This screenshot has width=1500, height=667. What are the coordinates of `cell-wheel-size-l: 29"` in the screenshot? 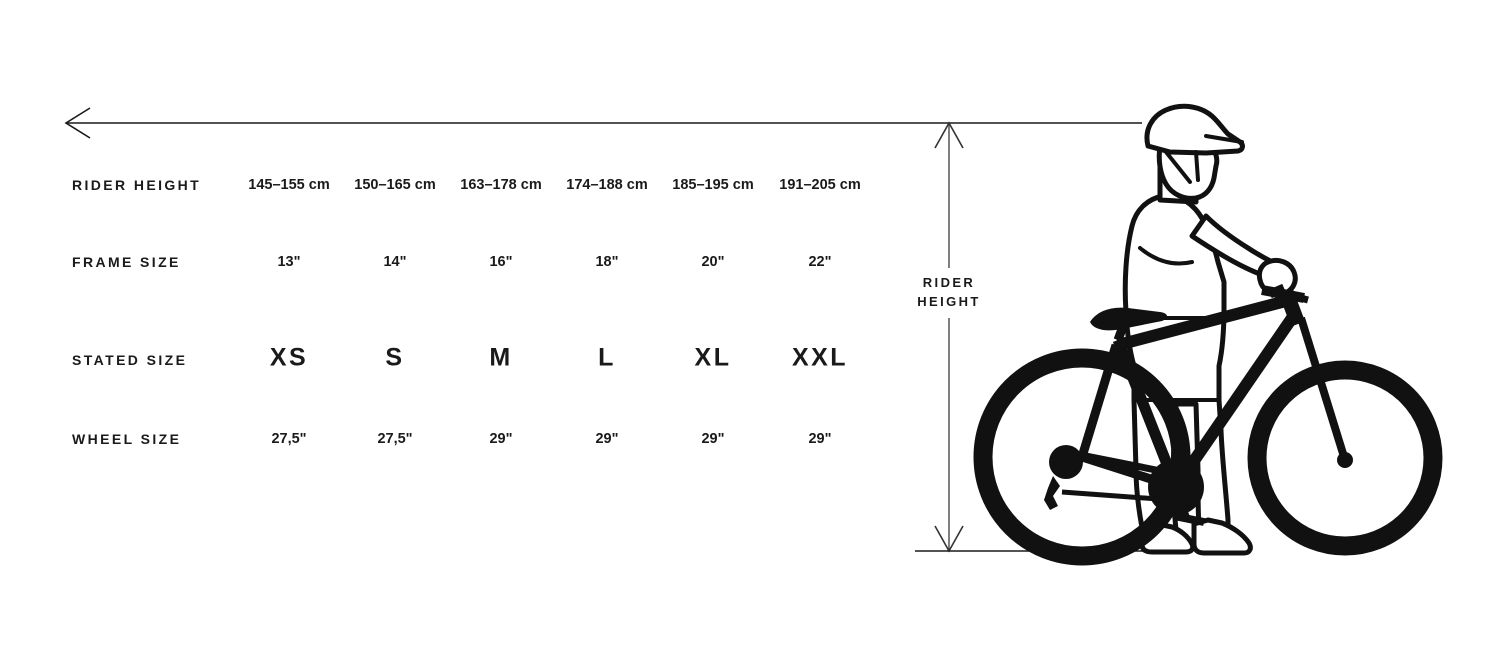 It's located at (607, 439).